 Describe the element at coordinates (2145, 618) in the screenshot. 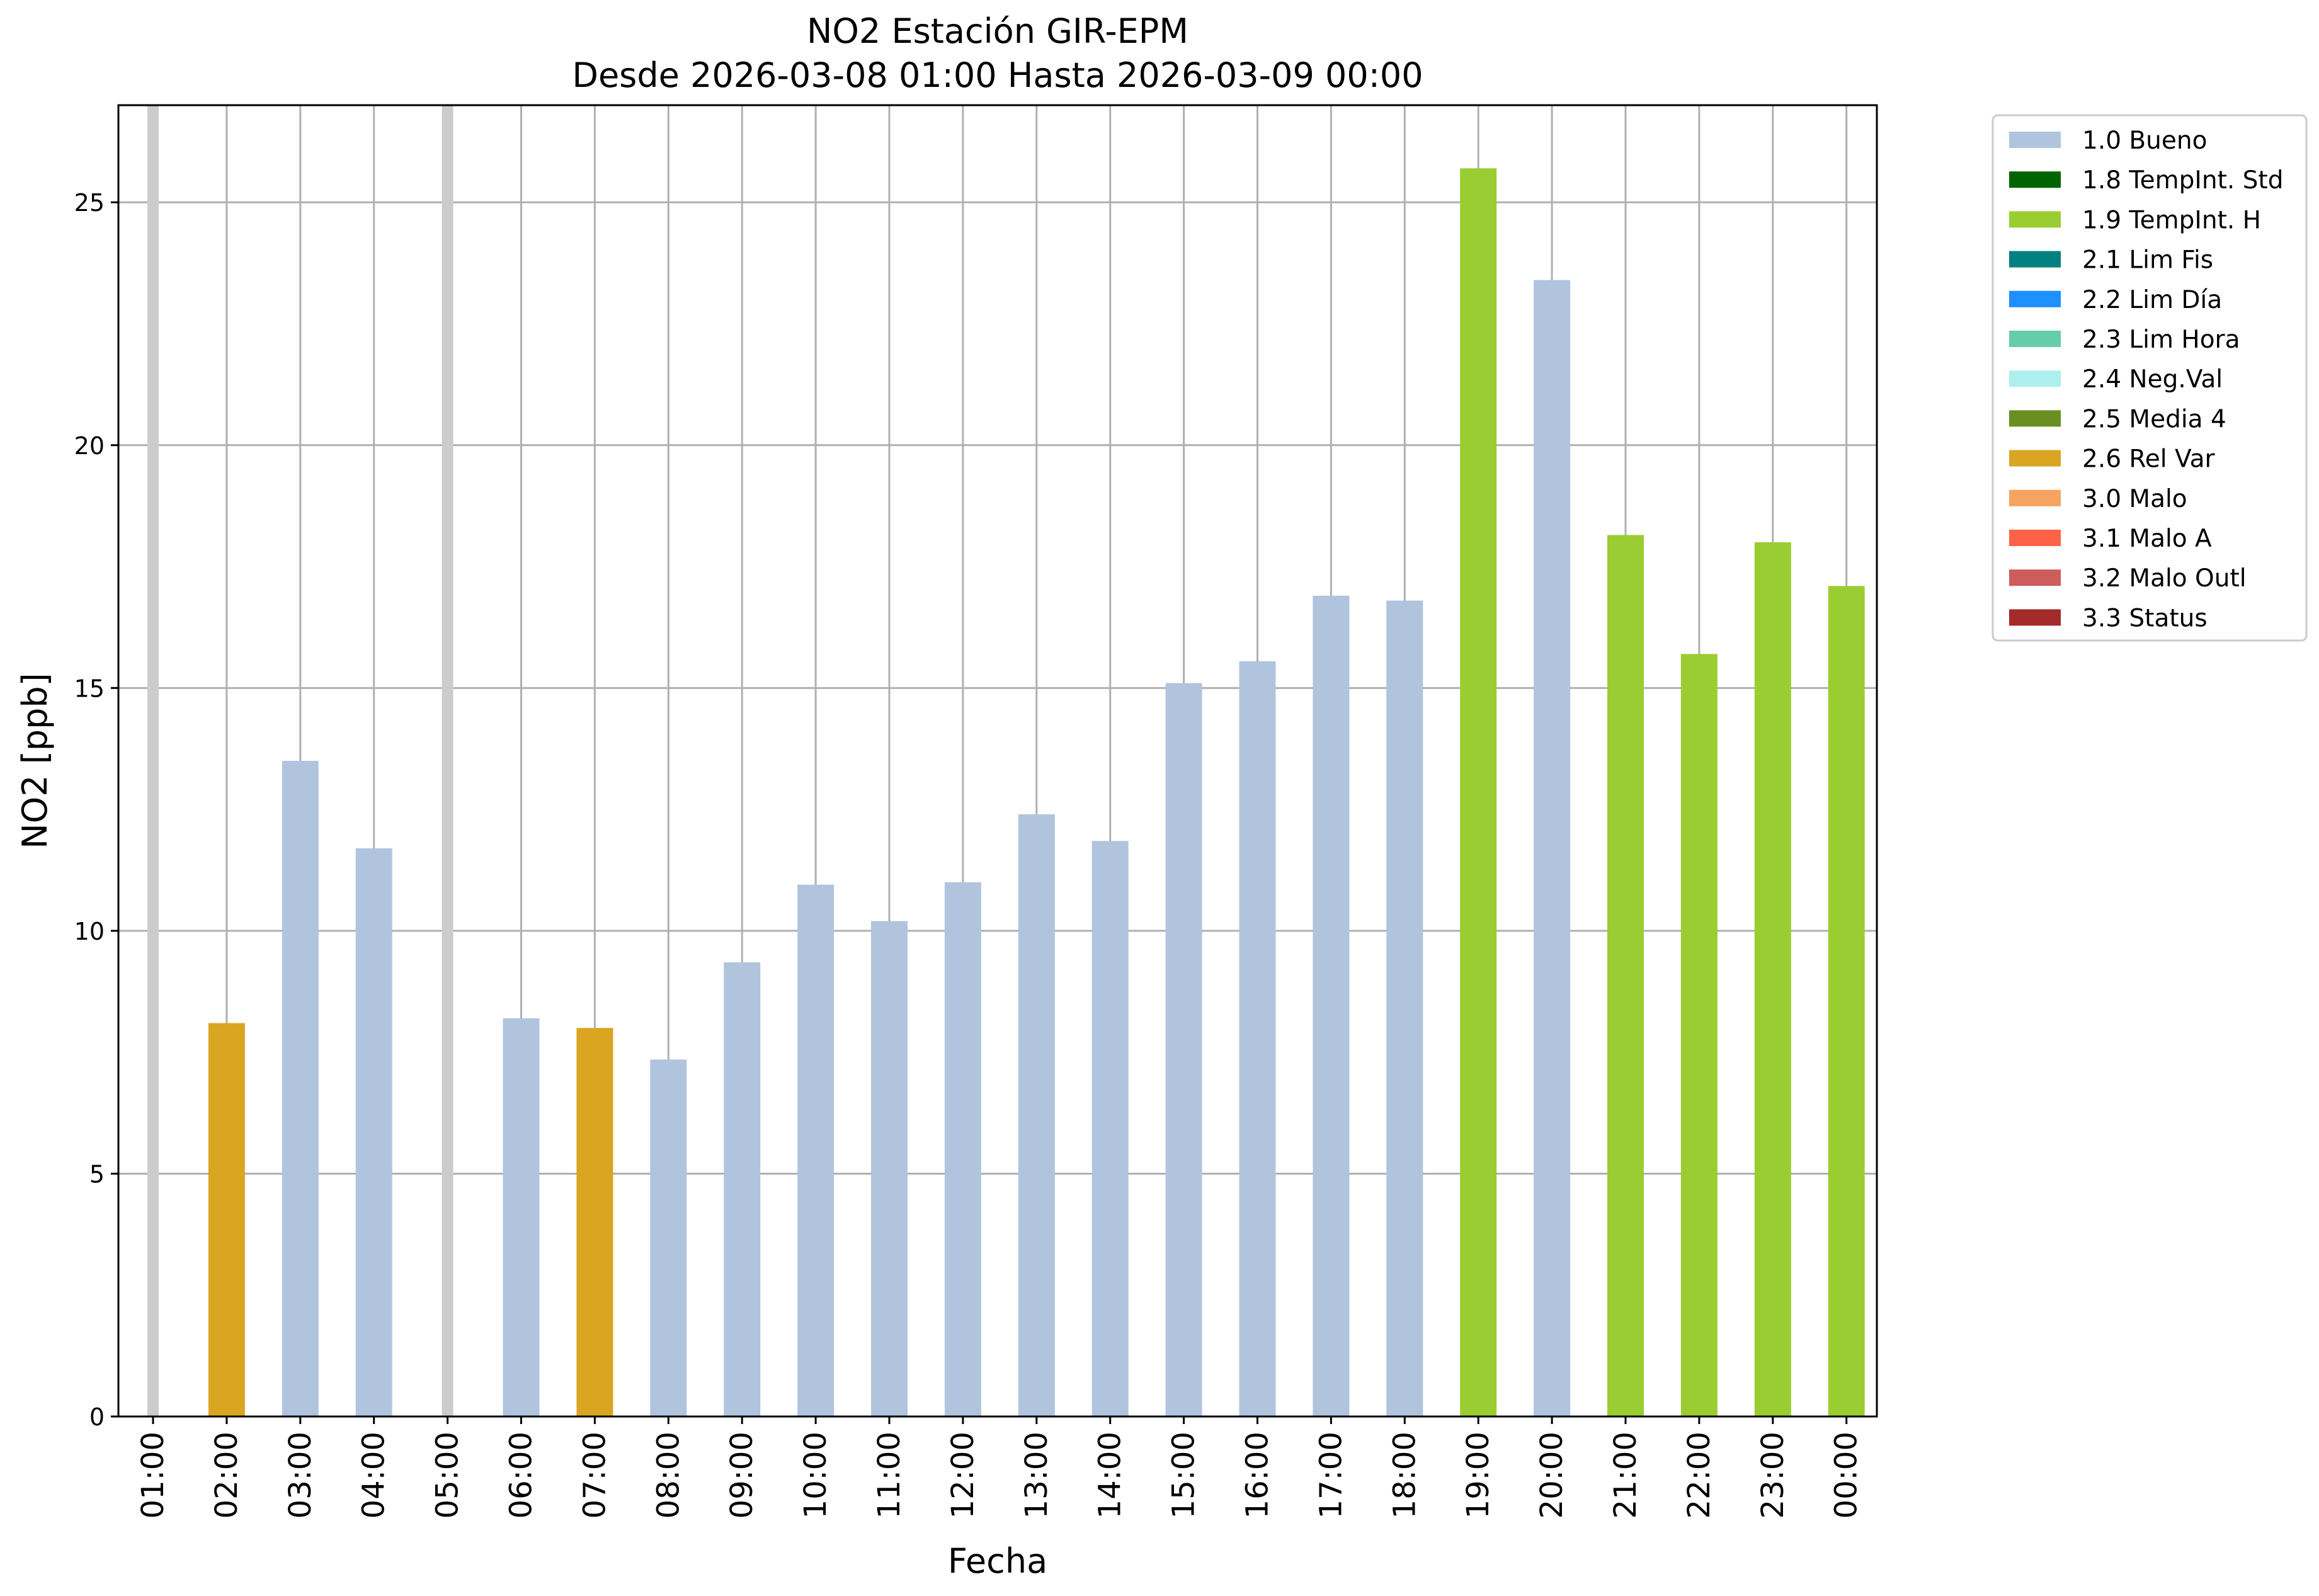

I see `legend-label: 3.3 Status` at that location.